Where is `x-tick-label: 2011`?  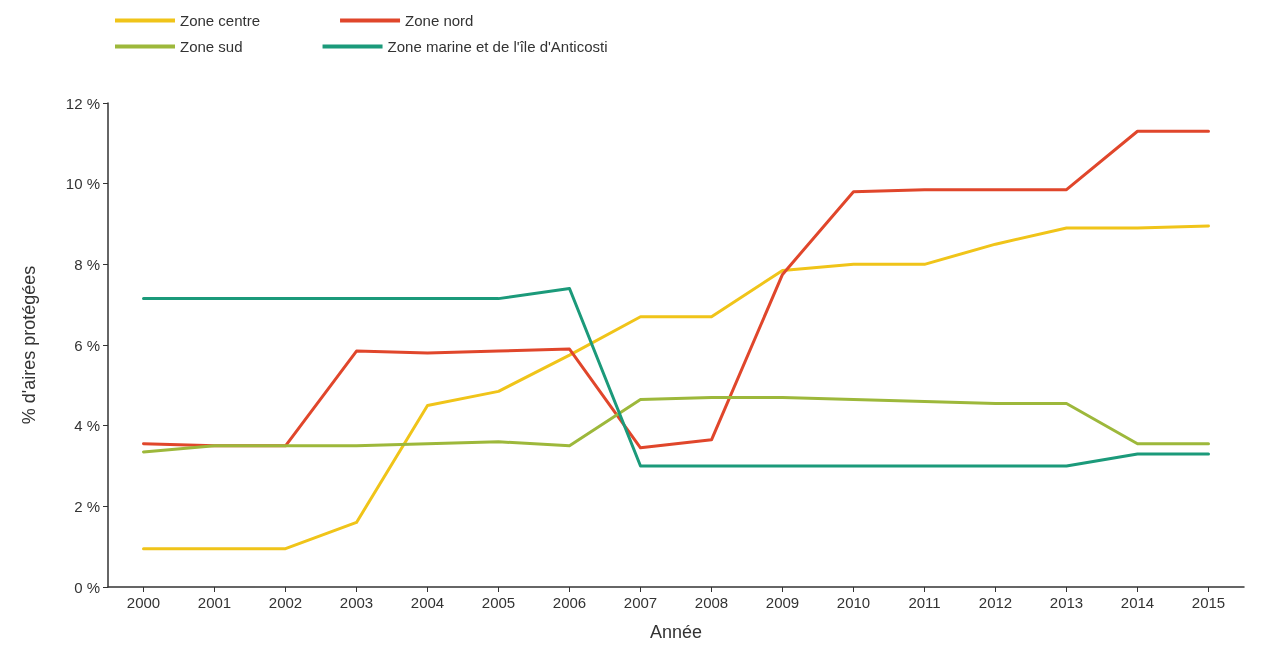
x-tick-label: 2011 is located at coordinates (924, 602).